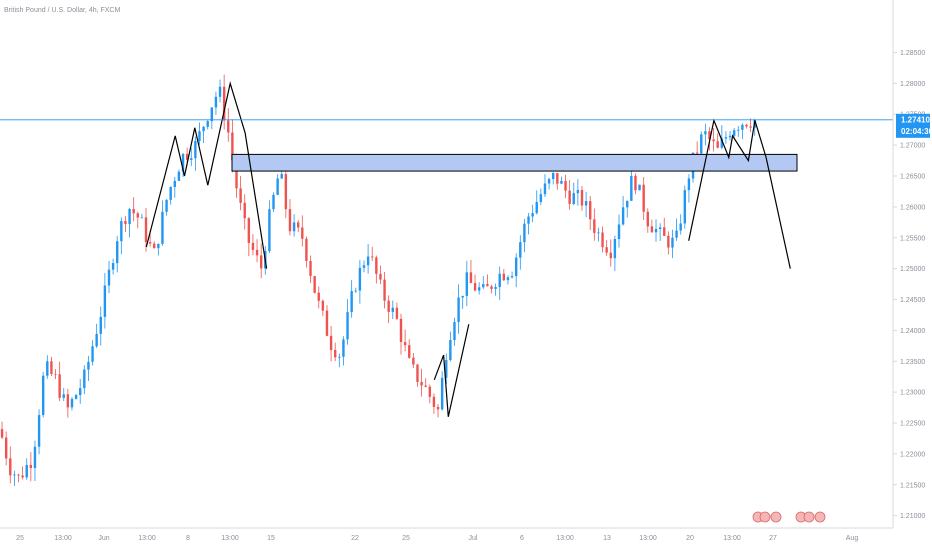 The width and height of the screenshot is (932, 550). Describe the element at coordinates (789, 517) in the screenshot. I see `economic-events` at that location.